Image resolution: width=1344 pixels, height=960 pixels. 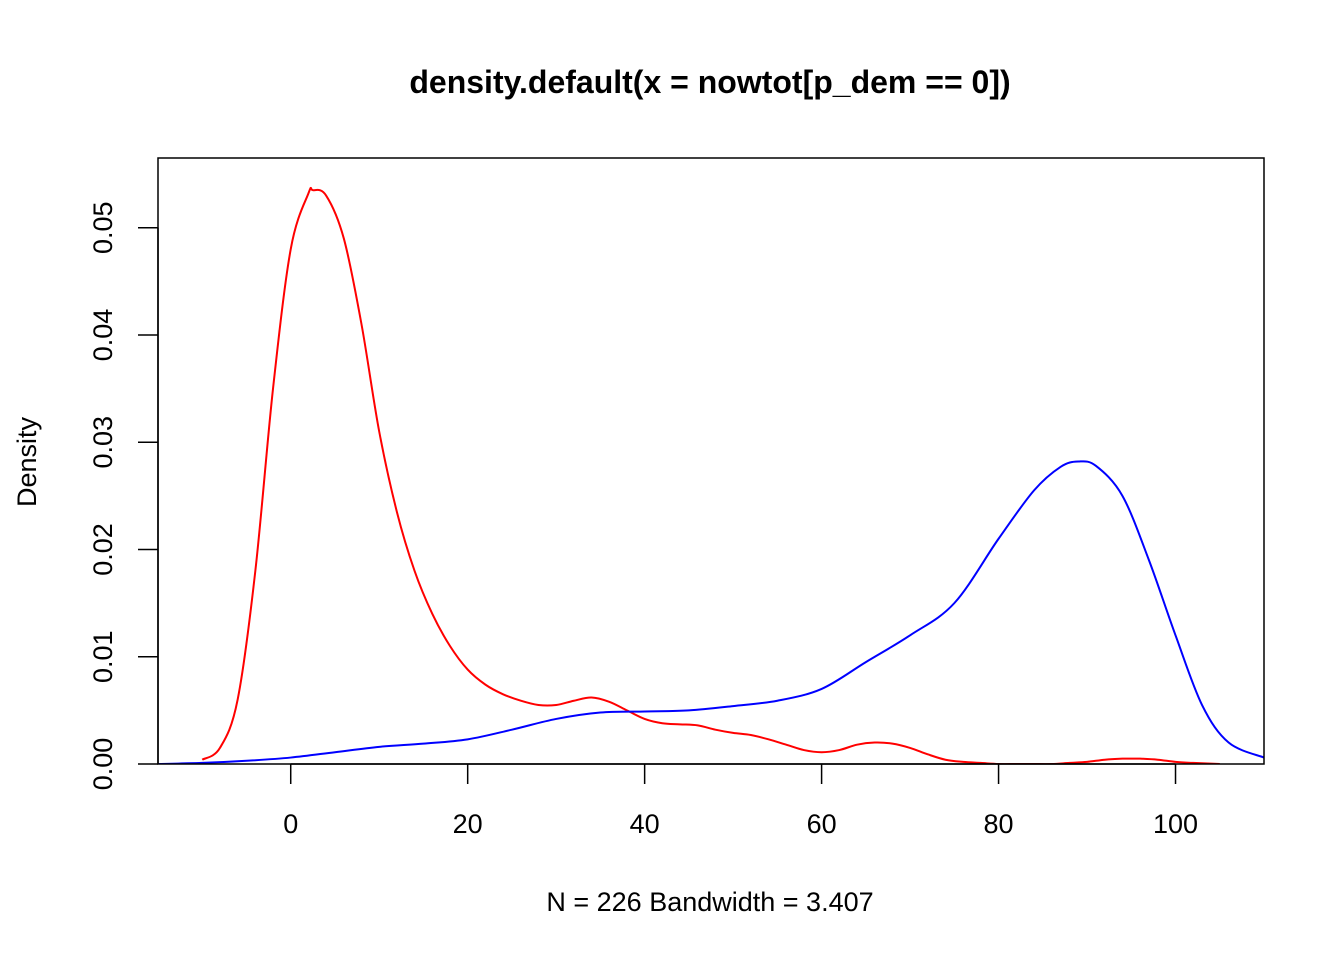 I want to click on chart-subtitle: N = 226 Bandwidth = 3.407, so click(x=709, y=902).